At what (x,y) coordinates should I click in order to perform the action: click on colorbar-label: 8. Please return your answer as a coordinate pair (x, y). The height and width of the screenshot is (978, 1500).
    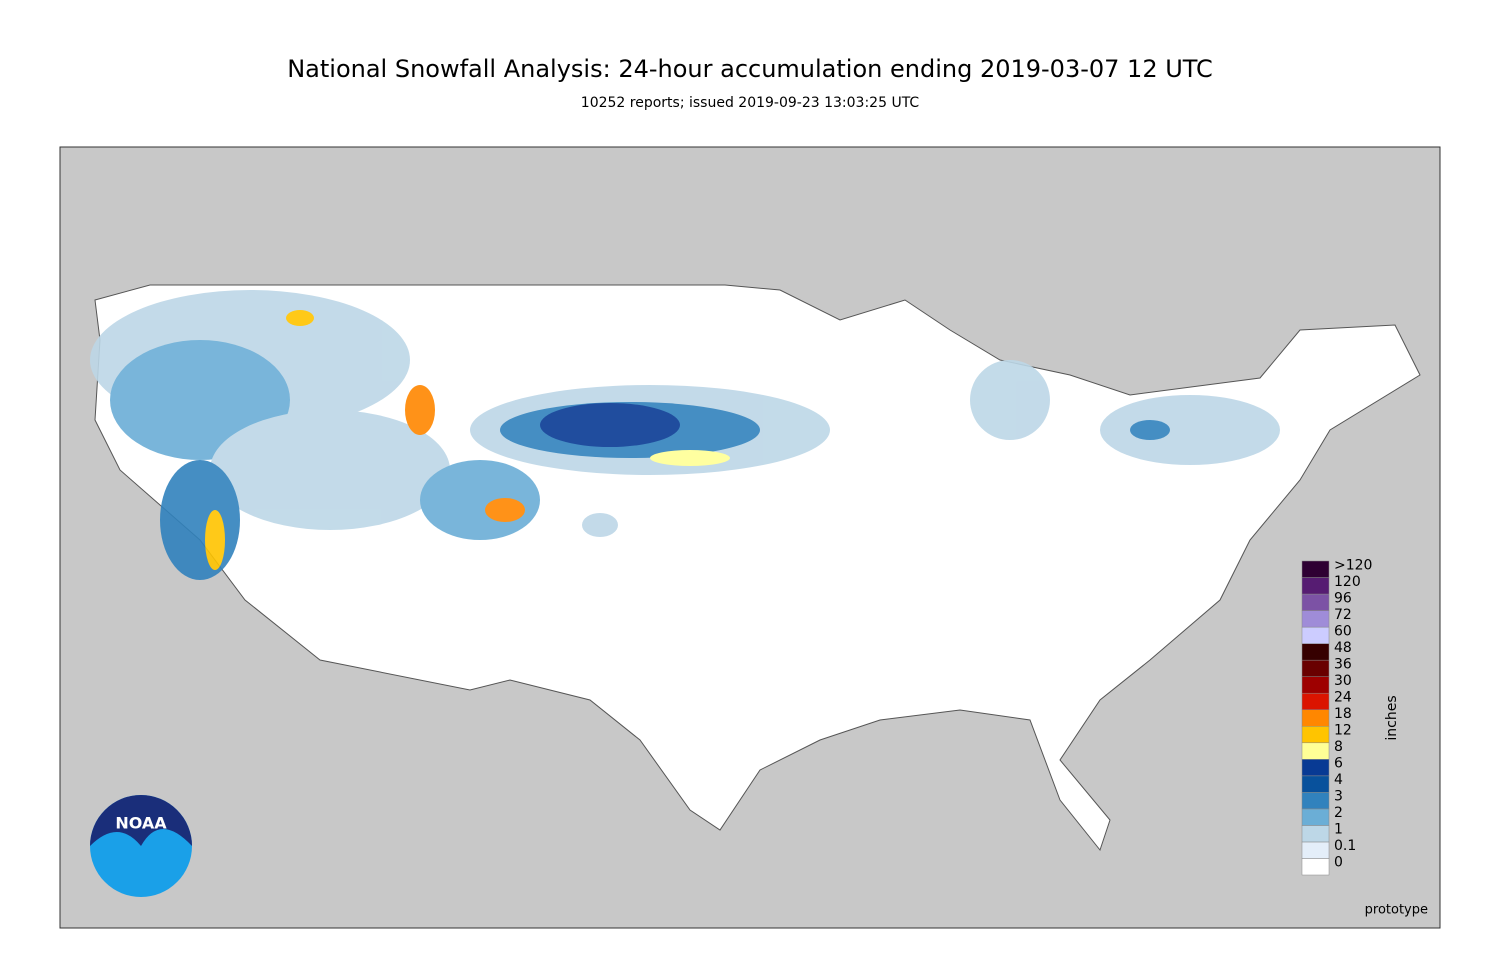
    Looking at the image, I should click on (1338, 747).